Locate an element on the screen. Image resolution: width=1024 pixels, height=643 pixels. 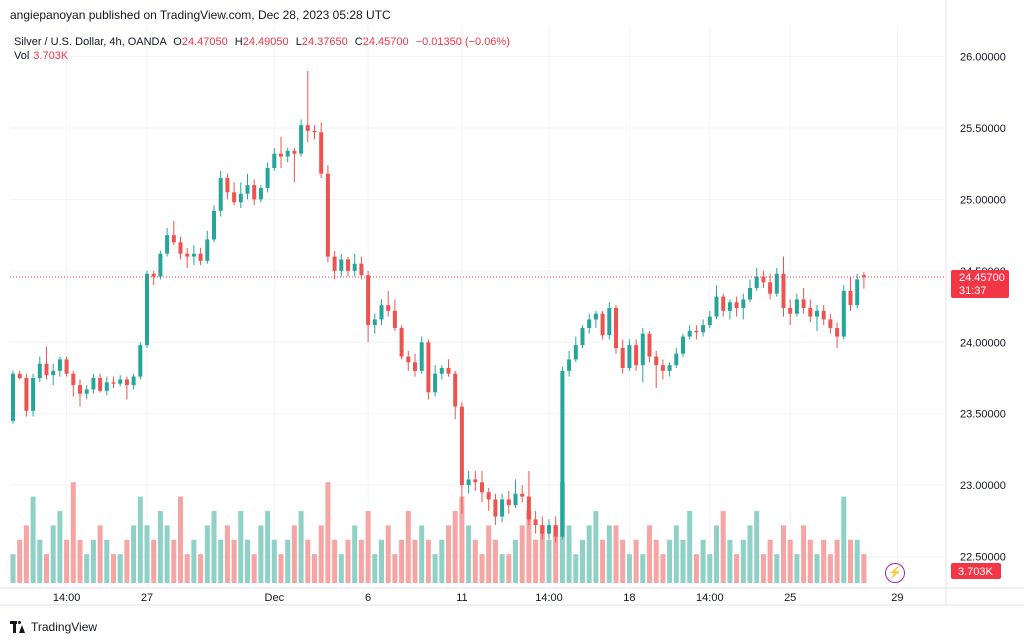
x-tick-label: 18 is located at coordinates (629, 598).